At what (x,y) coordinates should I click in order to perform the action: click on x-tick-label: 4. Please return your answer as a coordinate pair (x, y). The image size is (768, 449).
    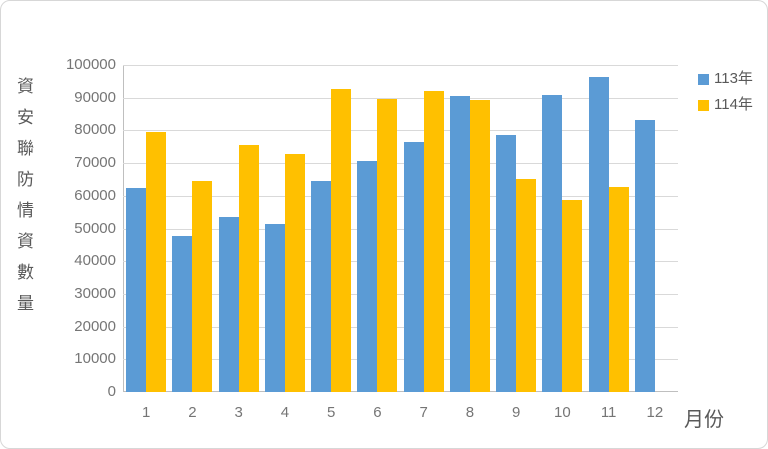
    Looking at the image, I should click on (285, 412).